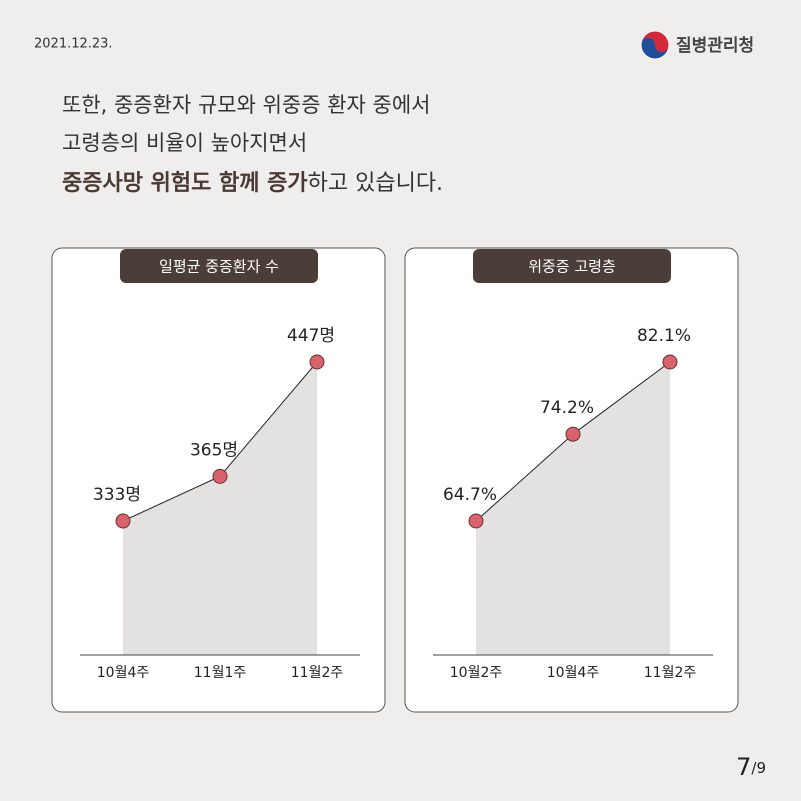 This screenshot has width=801, height=801. What do you see at coordinates (117, 495) in the screenshot?
I see `value-label: 333명` at bounding box center [117, 495].